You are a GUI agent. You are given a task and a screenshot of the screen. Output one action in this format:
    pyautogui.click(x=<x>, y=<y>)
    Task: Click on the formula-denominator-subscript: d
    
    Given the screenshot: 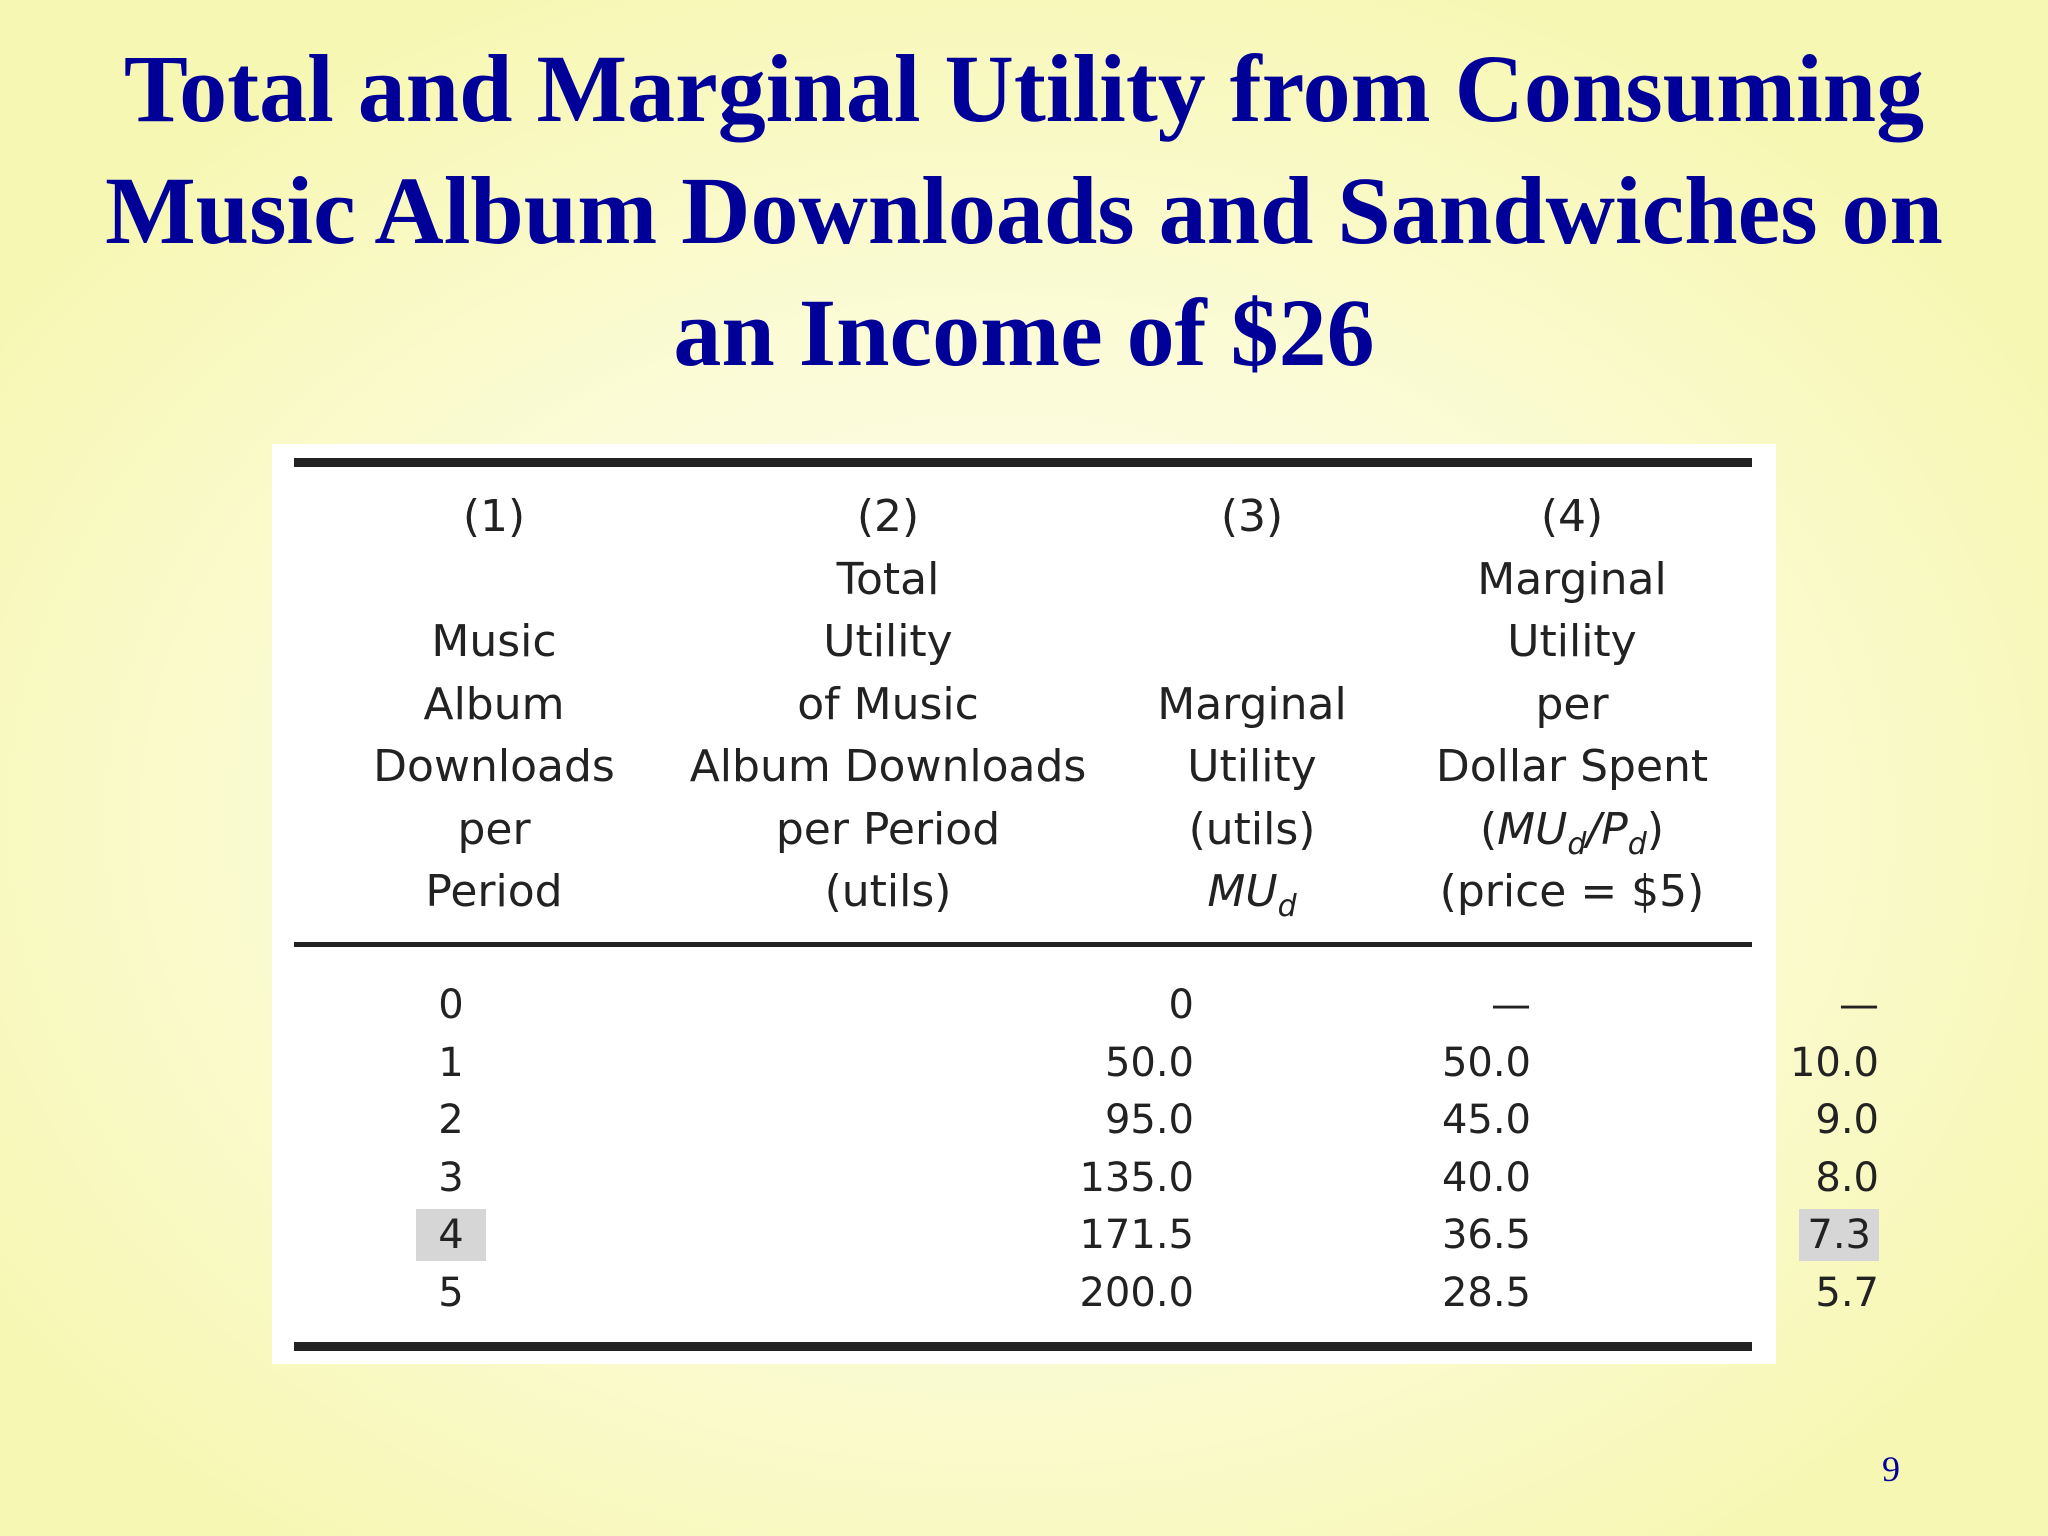 What is the action you would take?
    pyautogui.click(x=1637, y=844)
    